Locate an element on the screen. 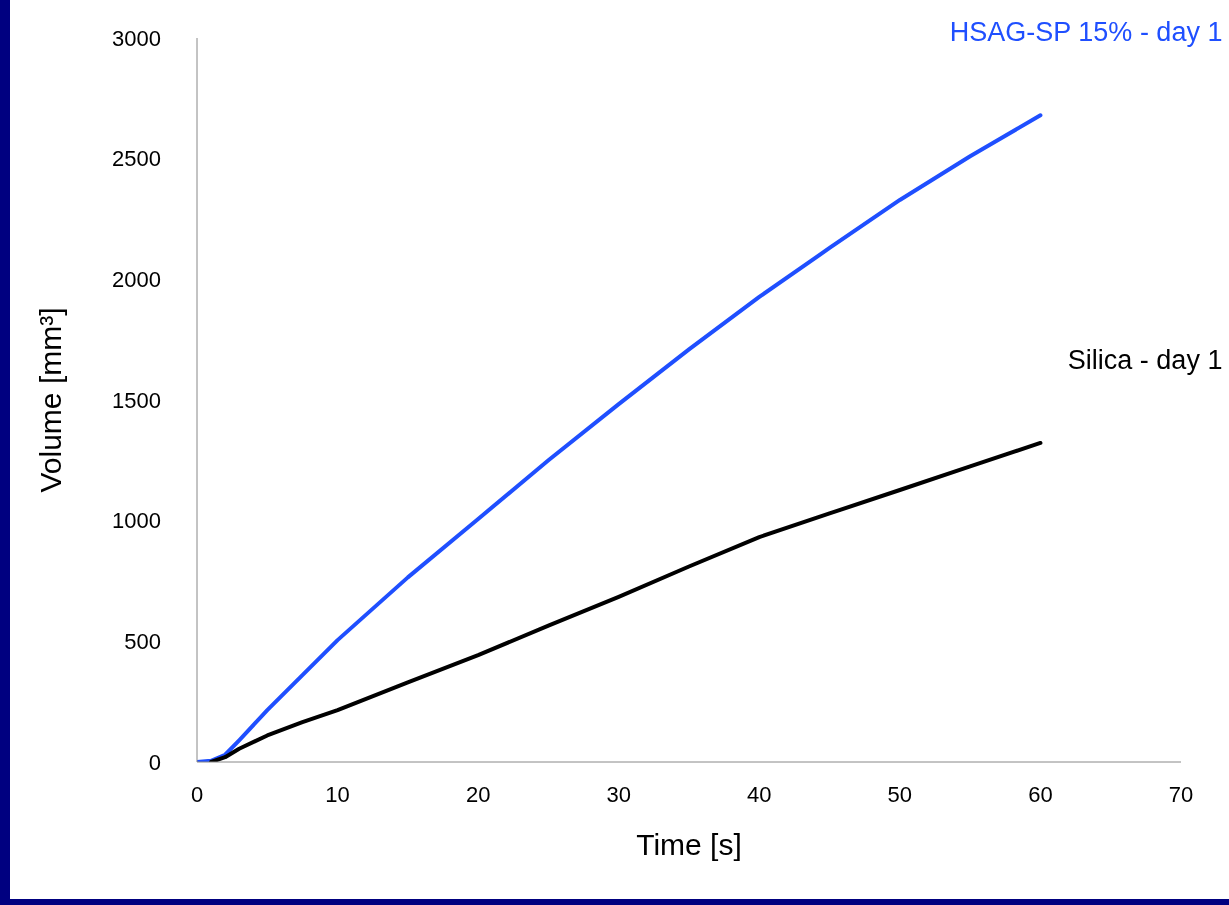 The height and width of the screenshot is (905, 1229). y-axis-title: Volume [mm³] is located at coordinates (50, 400).